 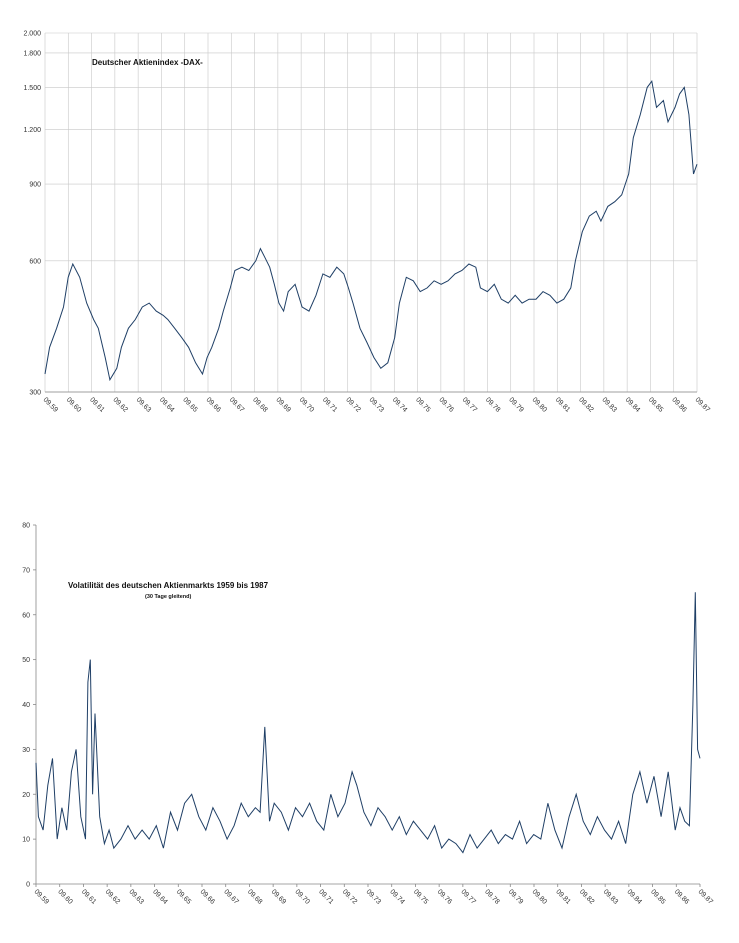 I want to click on dax-x-tick-label: 09.81, so click(x=562, y=404).